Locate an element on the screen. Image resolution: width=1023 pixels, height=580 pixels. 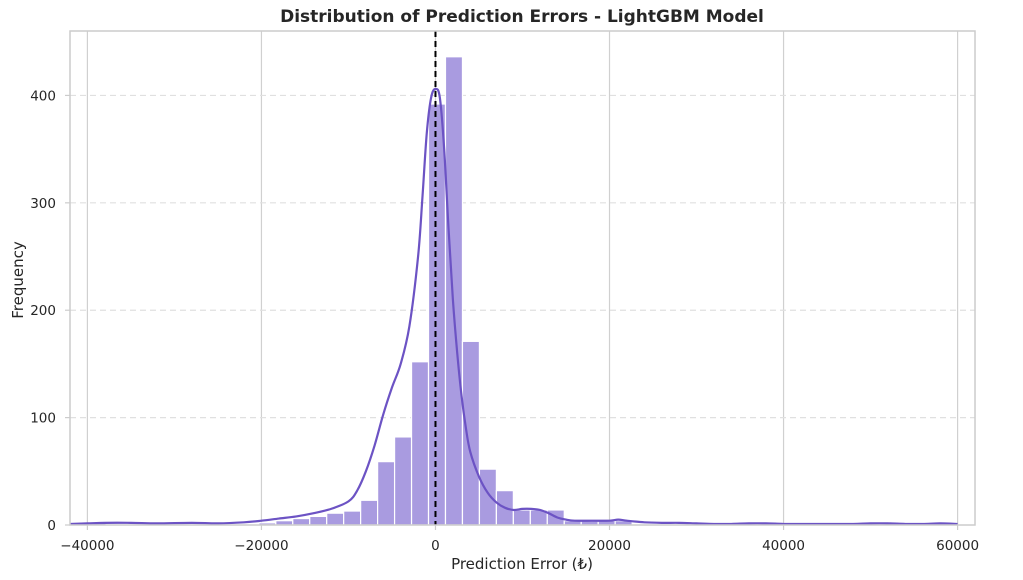
y-axis-label: Frequency is located at coordinates (18, 280).